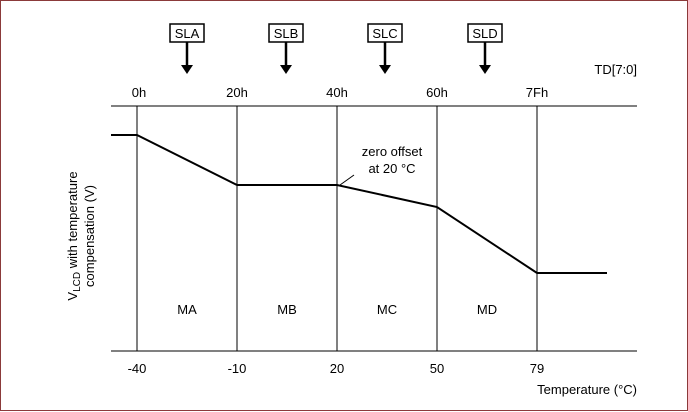  I want to click on temperature-tick-label: -10, so click(237, 368).